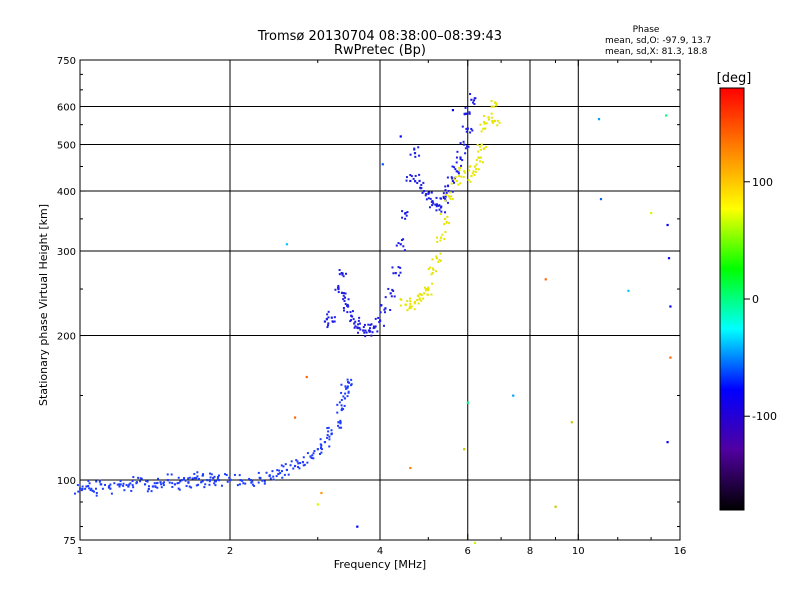 This screenshot has height=600, width=800. I want to click on stats-title: Phase, so click(646, 30).